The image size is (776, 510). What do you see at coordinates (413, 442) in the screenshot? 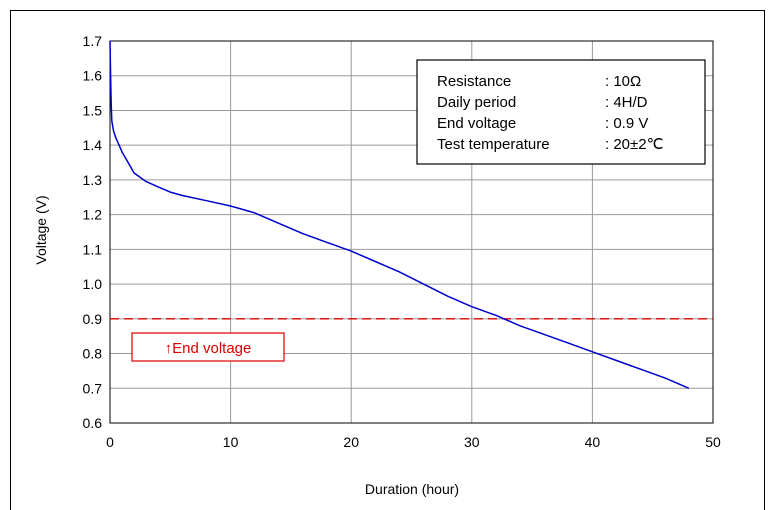
I see `x-axis-ticks: 0 10 20 30 40 50` at bounding box center [413, 442].